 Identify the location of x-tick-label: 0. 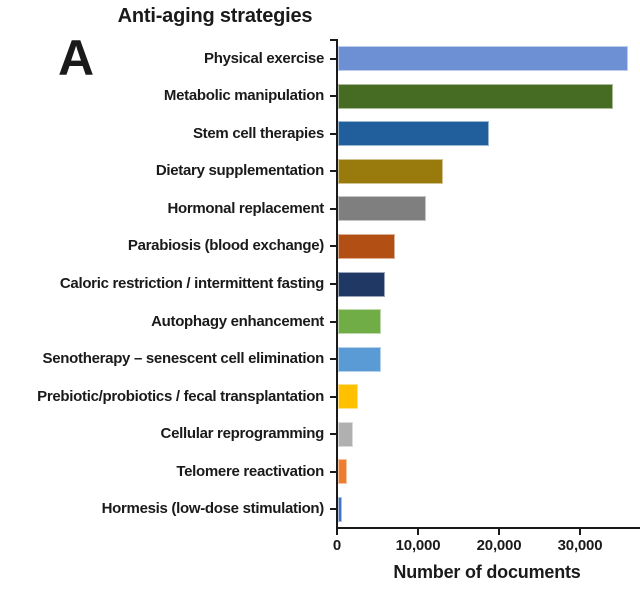
(337, 545).